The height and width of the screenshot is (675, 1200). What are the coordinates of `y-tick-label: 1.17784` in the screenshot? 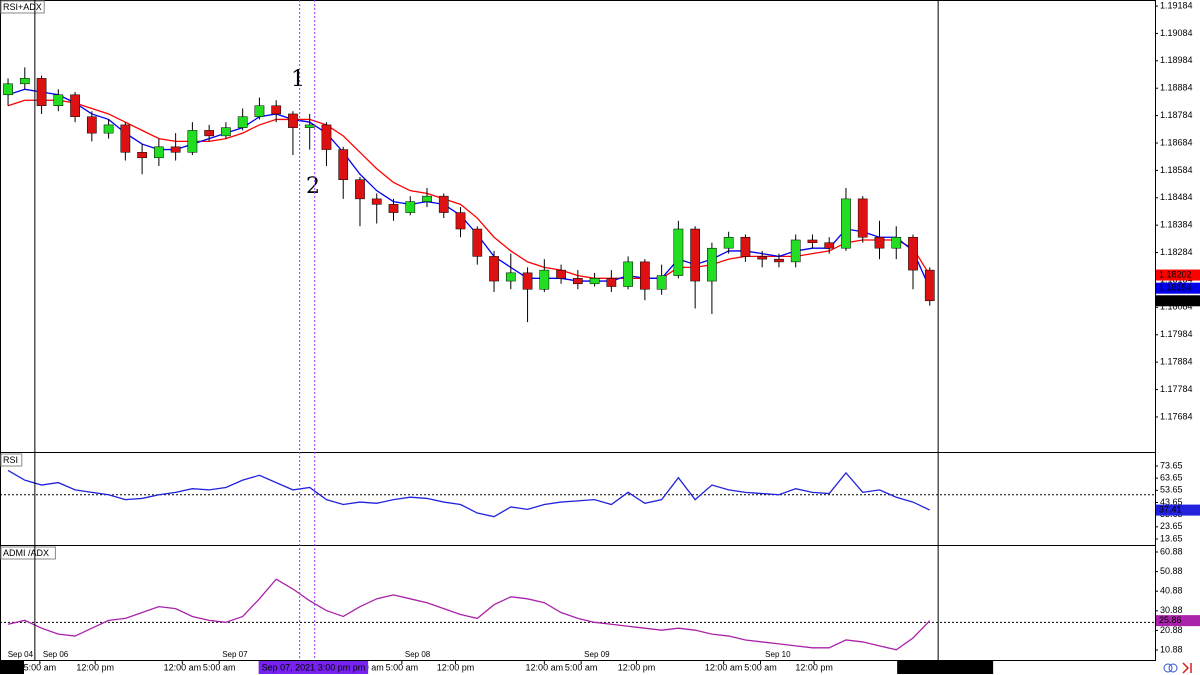 It's located at (1176, 389).